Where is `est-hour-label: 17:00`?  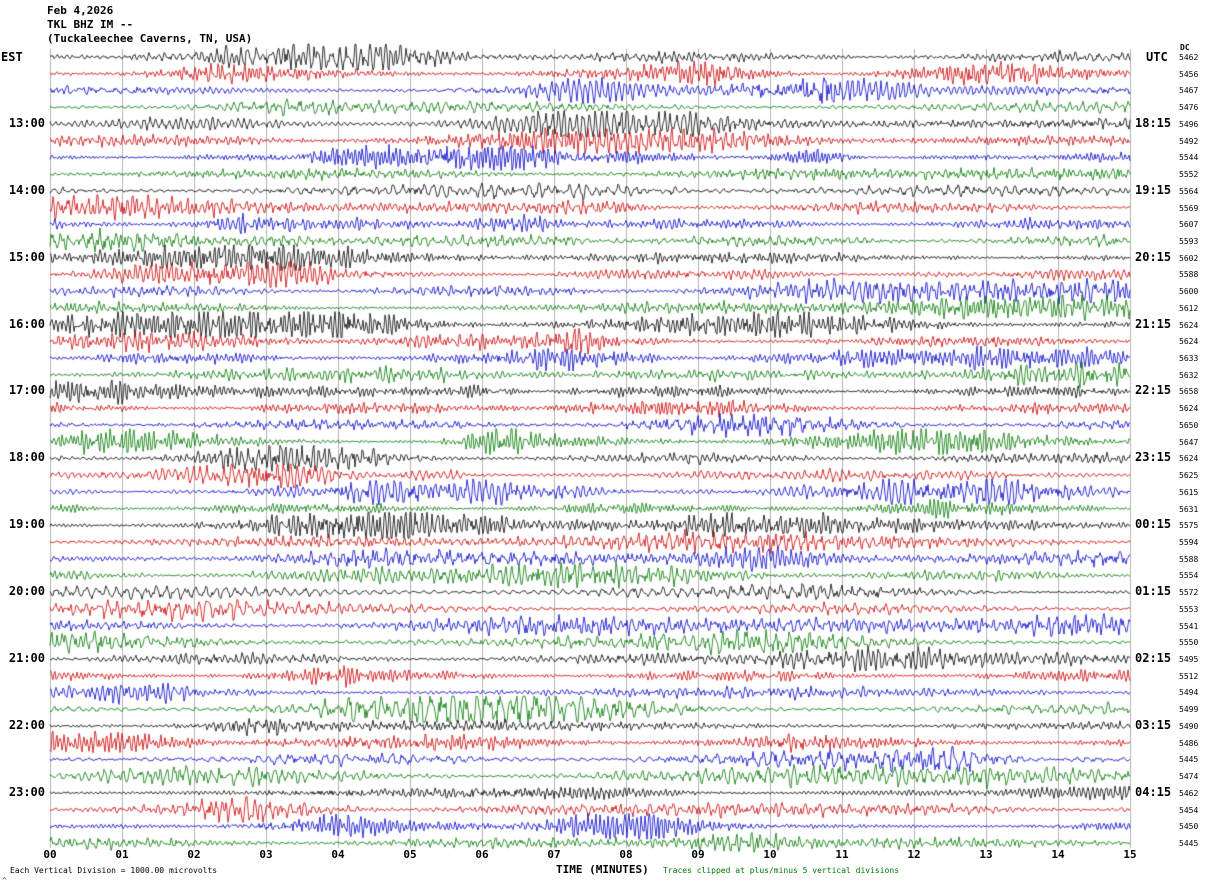 est-hour-label: 17:00 is located at coordinates (26, 390).